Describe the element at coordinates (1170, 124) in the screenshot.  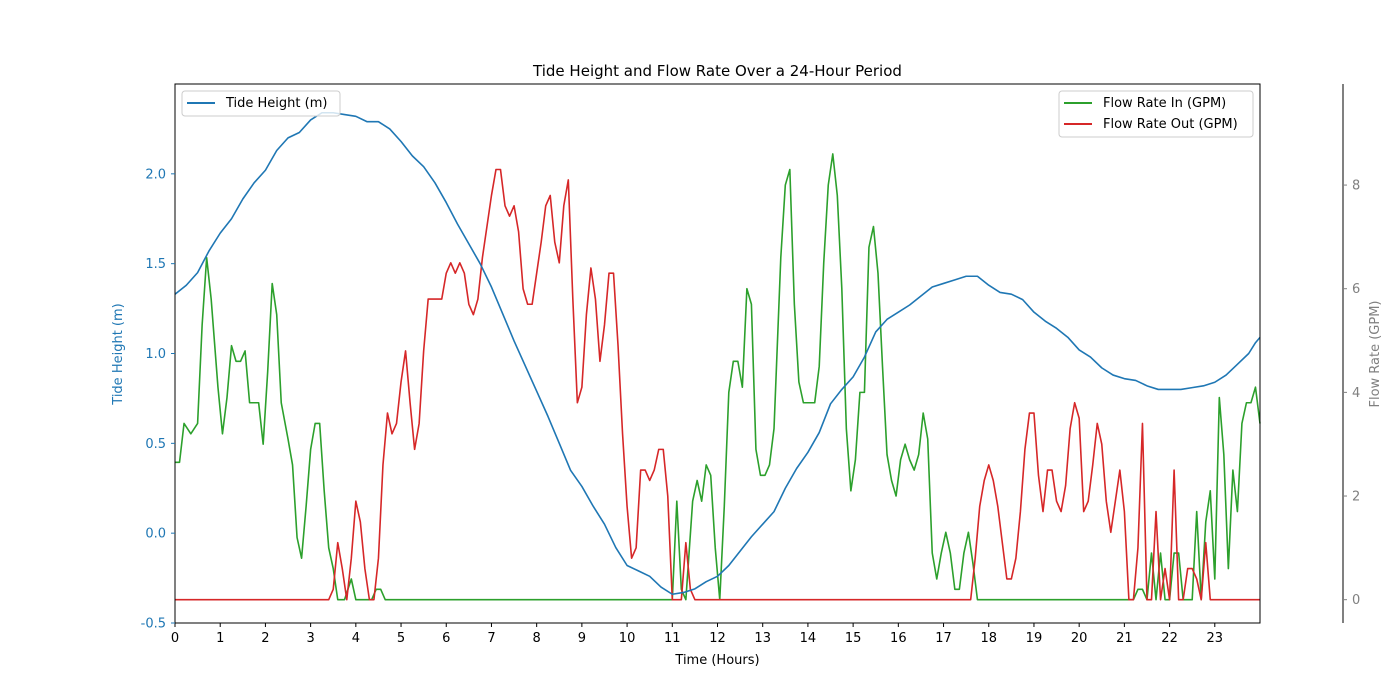
I see `legend-entry-flow-out: Flow Rate Out (GPM)` at that location.